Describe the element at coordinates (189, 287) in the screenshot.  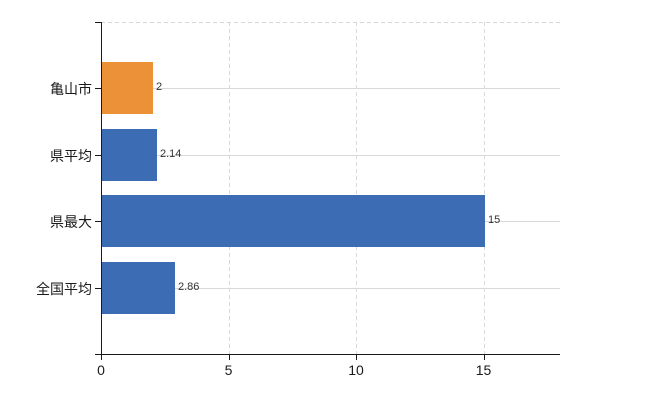
I see `value-label: 2.86` at that location.